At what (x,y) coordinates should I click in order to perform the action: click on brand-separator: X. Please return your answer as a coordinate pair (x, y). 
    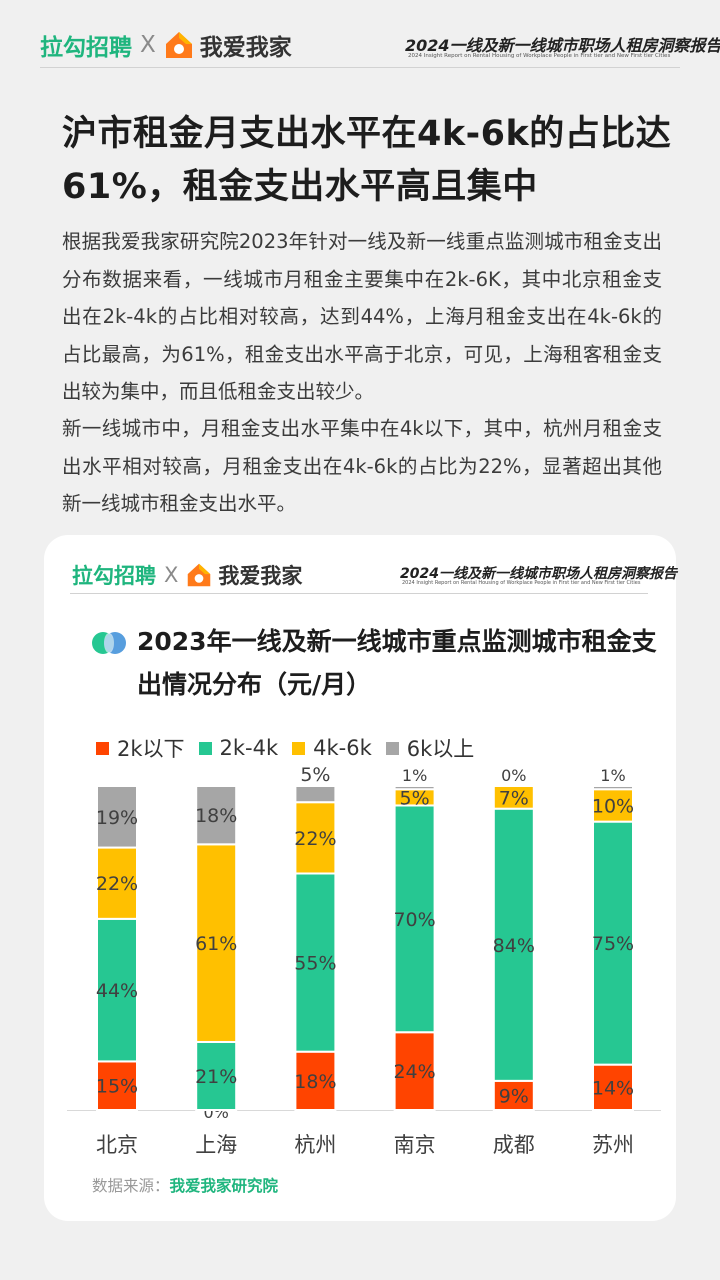
    Looking at the image, I should click on (148, 45).